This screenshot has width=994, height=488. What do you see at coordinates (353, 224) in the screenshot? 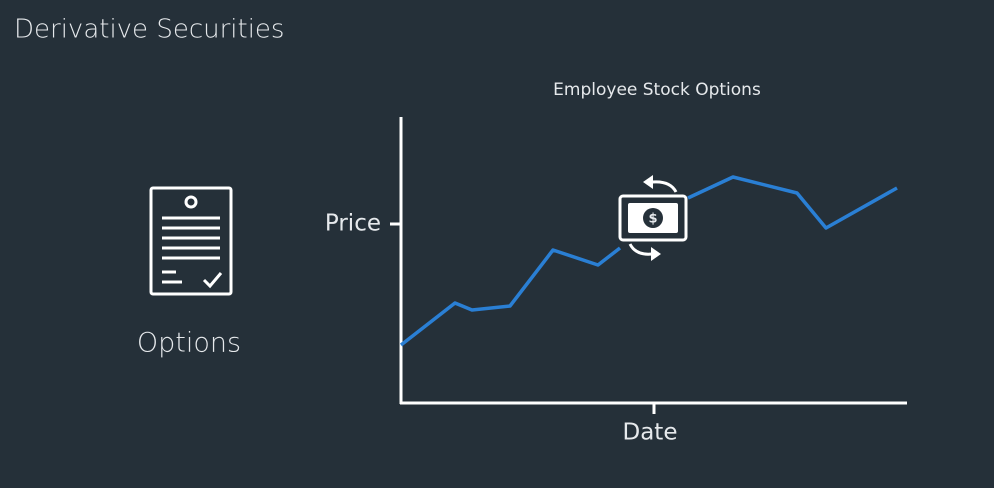
I see `y-axis-label: Price` at bounding box center [353, 224].